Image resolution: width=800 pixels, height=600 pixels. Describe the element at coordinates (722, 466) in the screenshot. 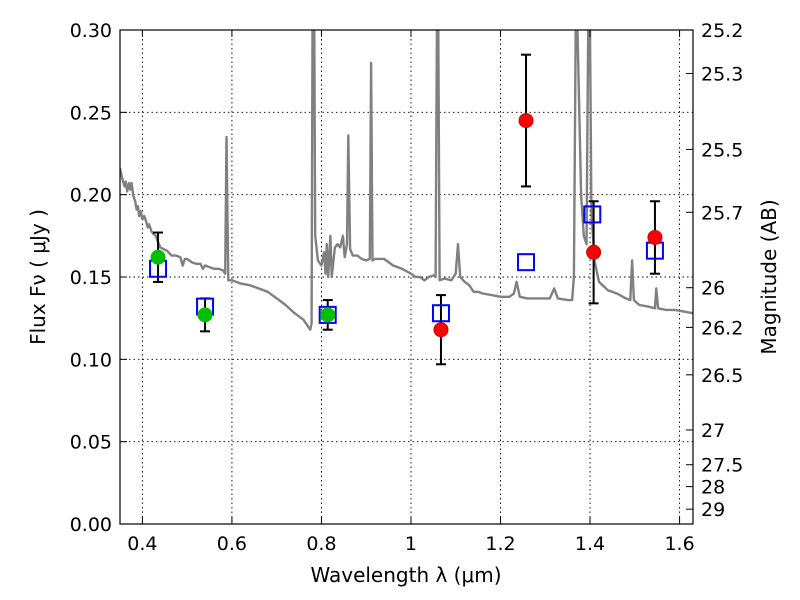

I see `right-tick-label: 27.5` at that location.